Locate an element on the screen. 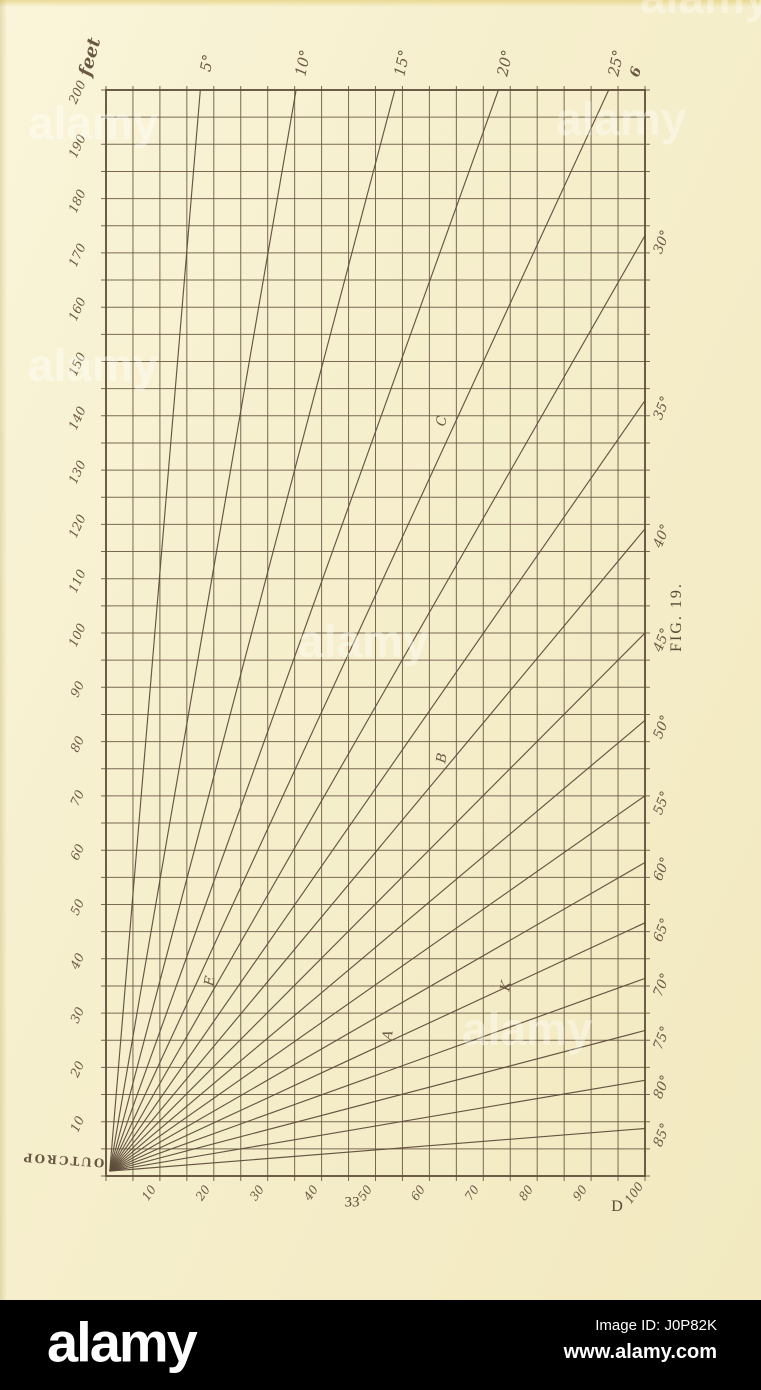  alamy-logo: alamy is located at coordinates (122, 1342).